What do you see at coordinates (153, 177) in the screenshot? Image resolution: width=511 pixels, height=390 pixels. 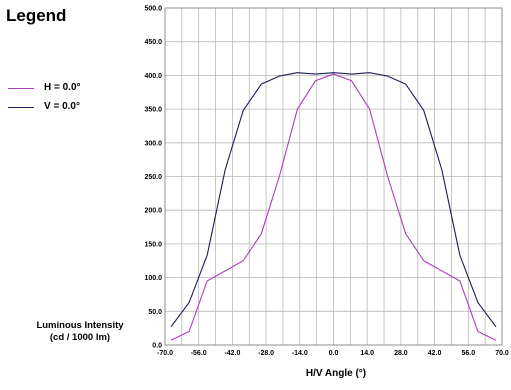 I see `y-tick-label: 250.0` at bounding box center [153, 177].